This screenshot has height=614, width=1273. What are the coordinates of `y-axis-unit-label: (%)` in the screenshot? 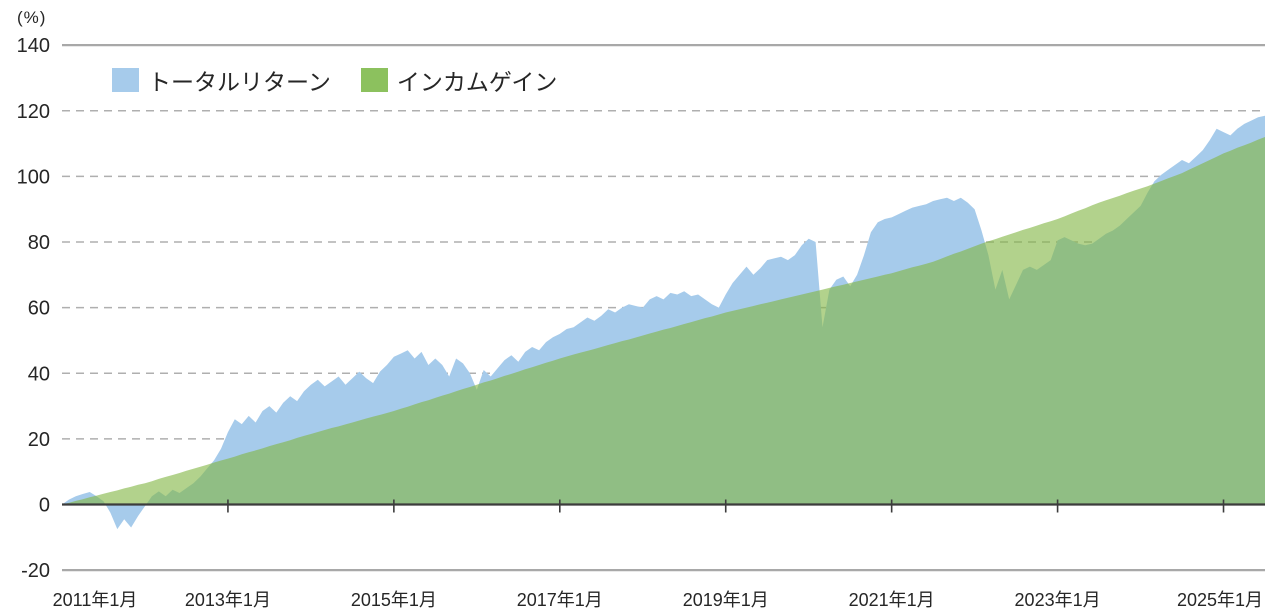 It's located at (32, 17).